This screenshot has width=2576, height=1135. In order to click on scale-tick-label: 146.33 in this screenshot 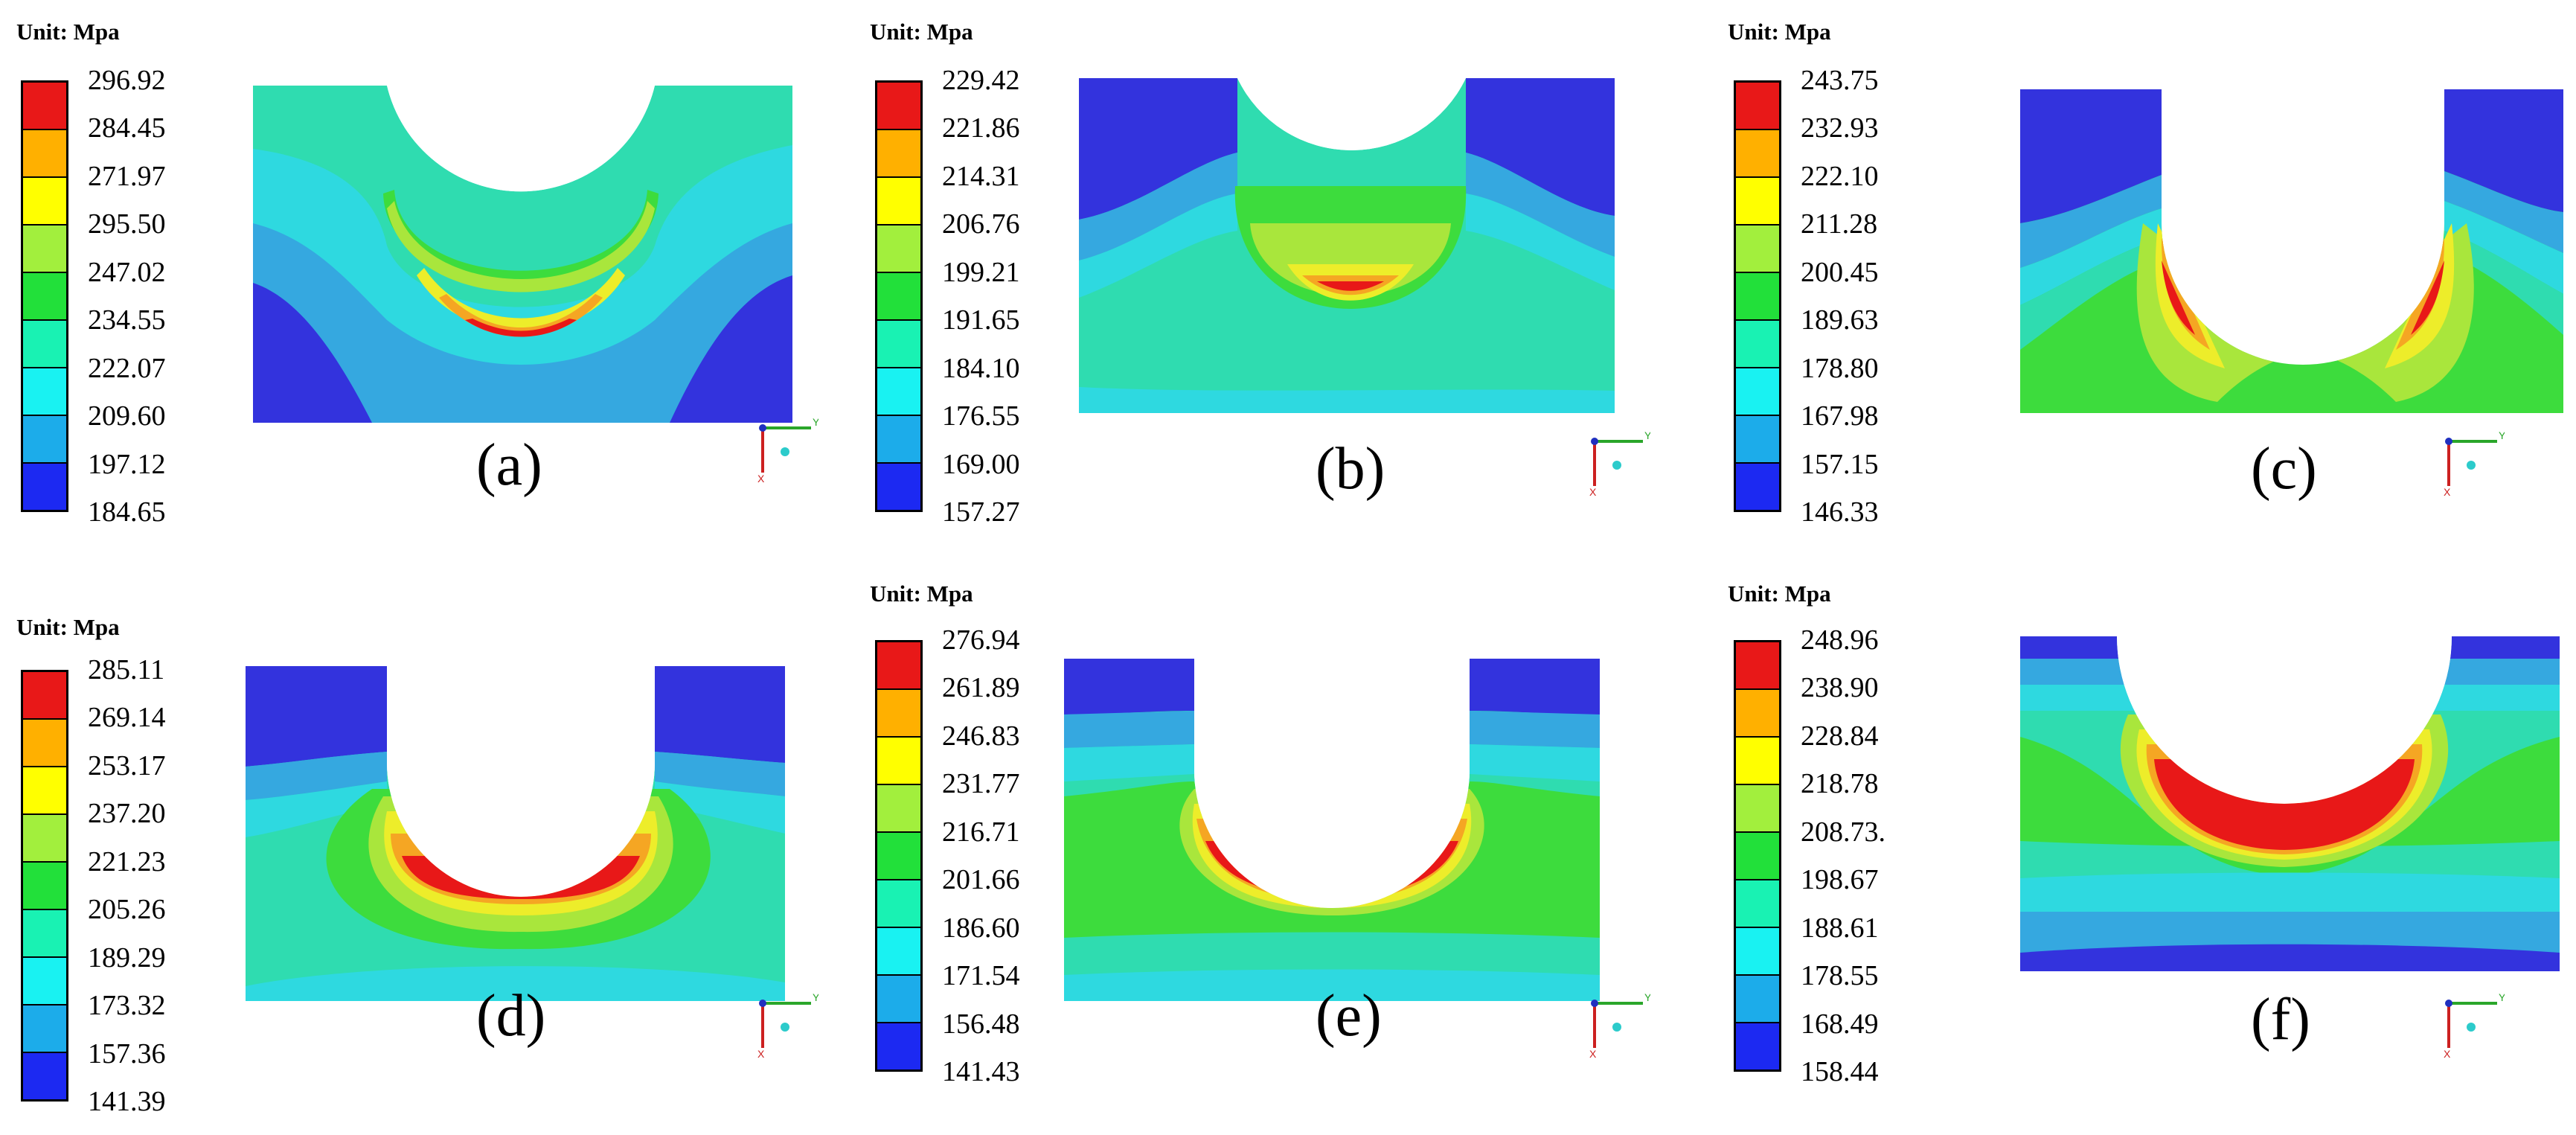, I will do `click(1840, 512)`.